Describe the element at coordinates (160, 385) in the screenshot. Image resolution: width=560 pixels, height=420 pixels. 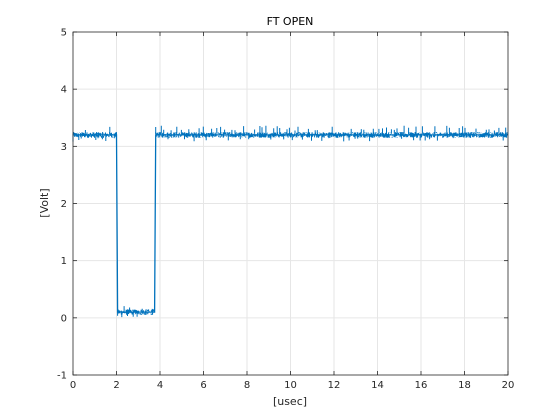
I see `x-tick-label: 4` at that location.